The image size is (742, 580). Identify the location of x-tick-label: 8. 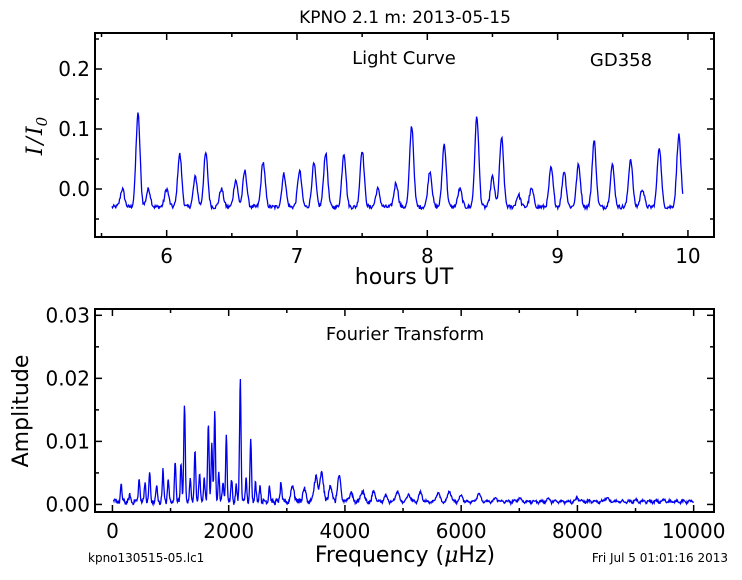
(427, 256).